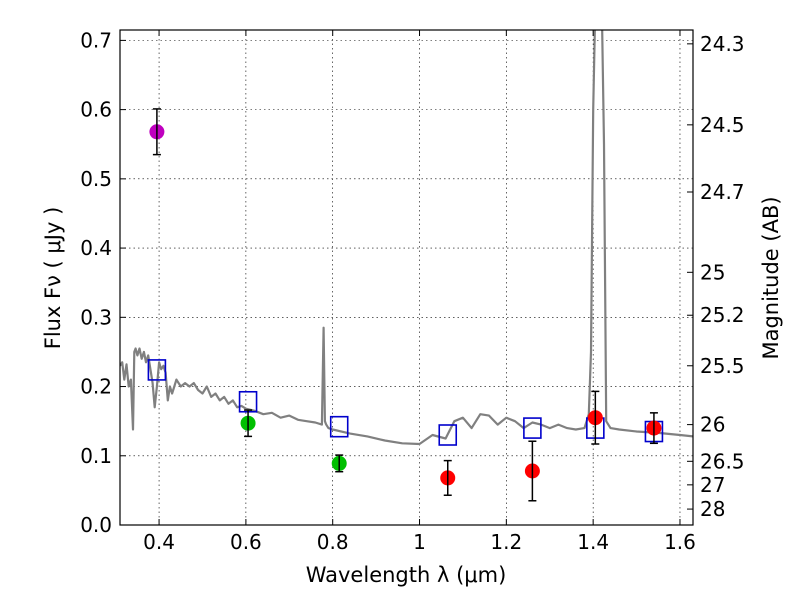 The width and height of the screenshot is (800, 600). What do you see at coordinates (96, 110) in the screenshot?
I see `y-tick-label: 0.6` at bounding box center [96, 110].